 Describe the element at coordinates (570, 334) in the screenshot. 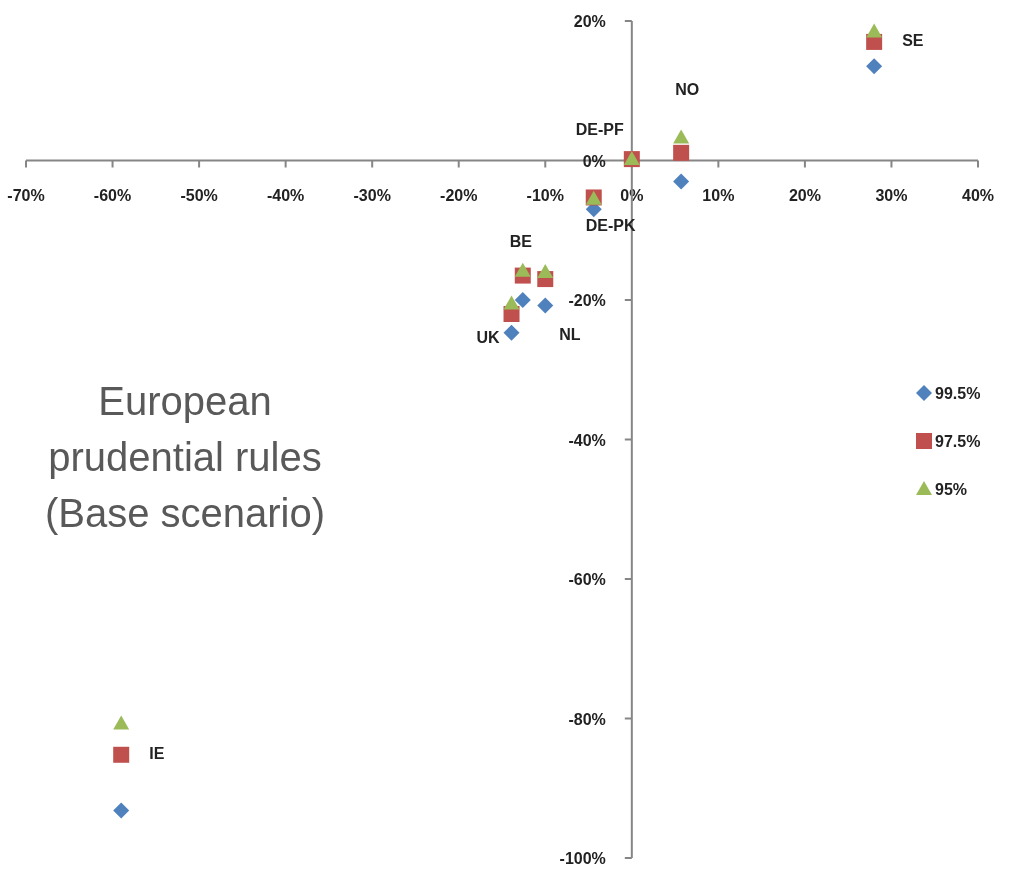

I see `annotation: NL` at that location.